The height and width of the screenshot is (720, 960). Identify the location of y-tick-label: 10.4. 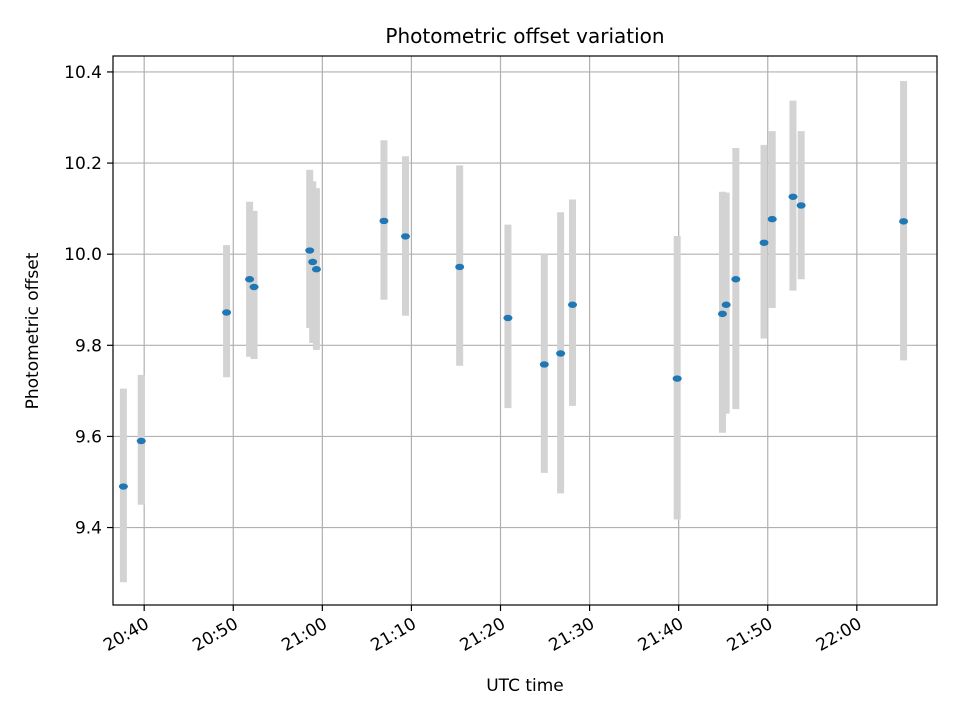
(83, 73).